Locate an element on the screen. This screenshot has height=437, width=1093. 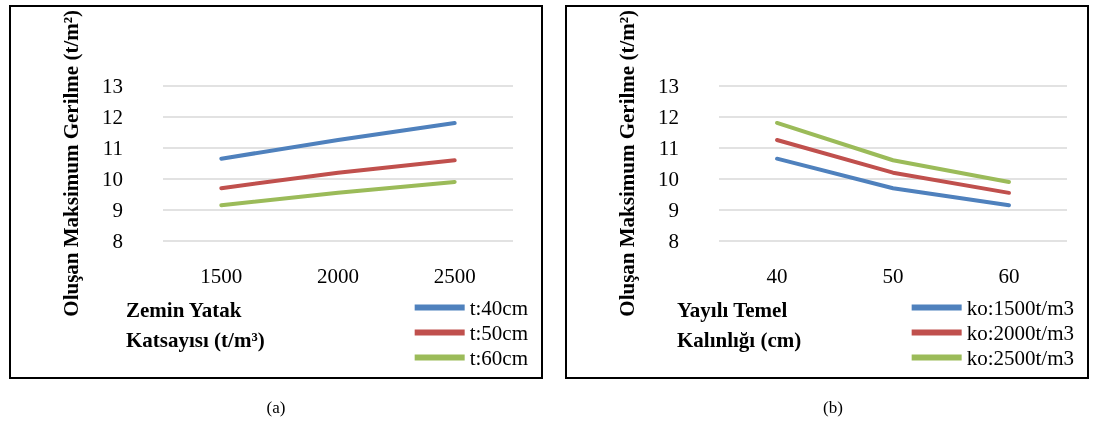
legend-label: ko:2000t/m3 is located at coordinates (1020, 332).